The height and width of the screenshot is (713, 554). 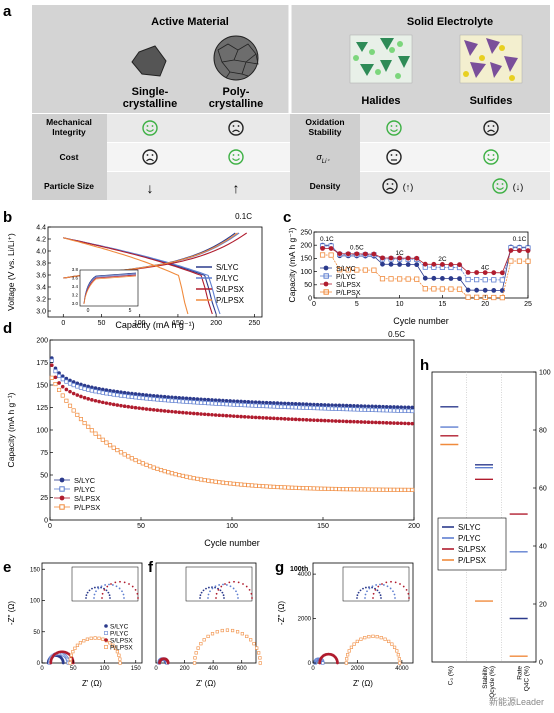 What do you see at coordinates (230, 289) in the screenshot?
I see `legend-label-S/LPSX: S/LPSX` at bounding box center [230, 289].